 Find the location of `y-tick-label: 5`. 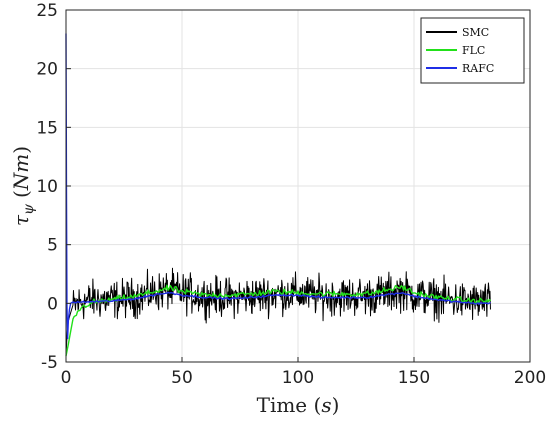

y-tick-label: 5 is located at coordinates (52, 246).